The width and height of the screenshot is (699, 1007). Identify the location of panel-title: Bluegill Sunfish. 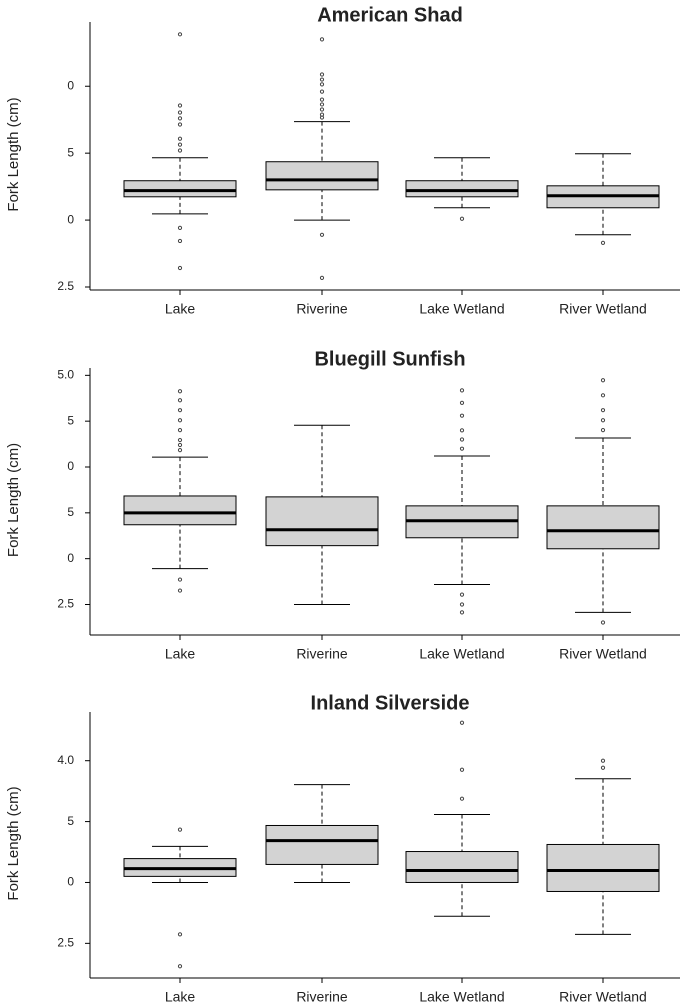
(389, 359).